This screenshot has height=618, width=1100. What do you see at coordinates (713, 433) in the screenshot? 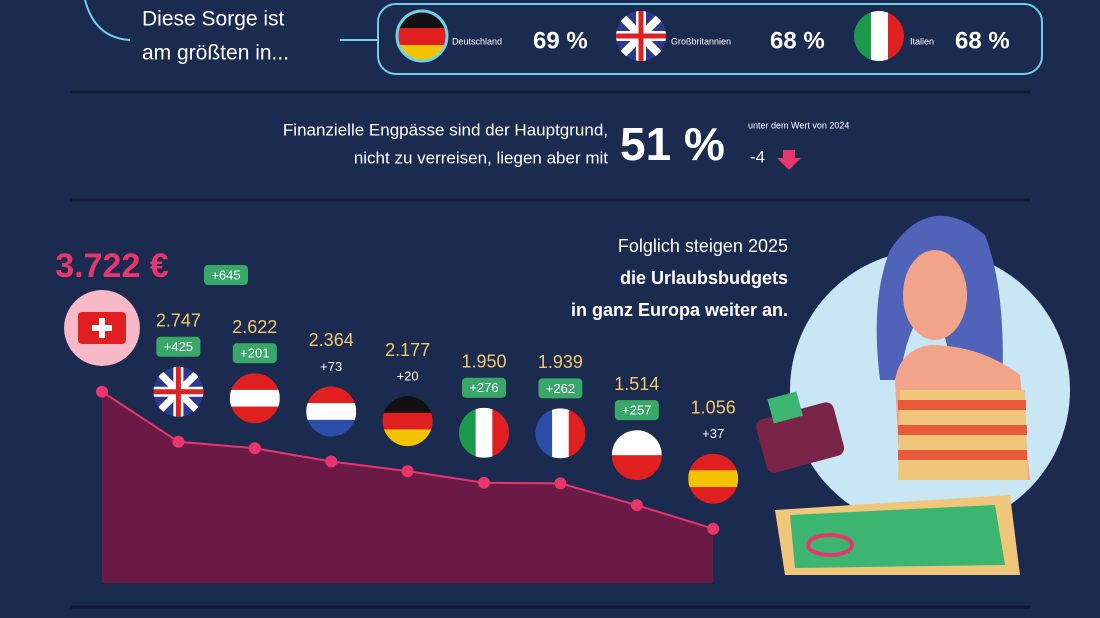
I see `change-label: +37` at bounding box center [713, 433].